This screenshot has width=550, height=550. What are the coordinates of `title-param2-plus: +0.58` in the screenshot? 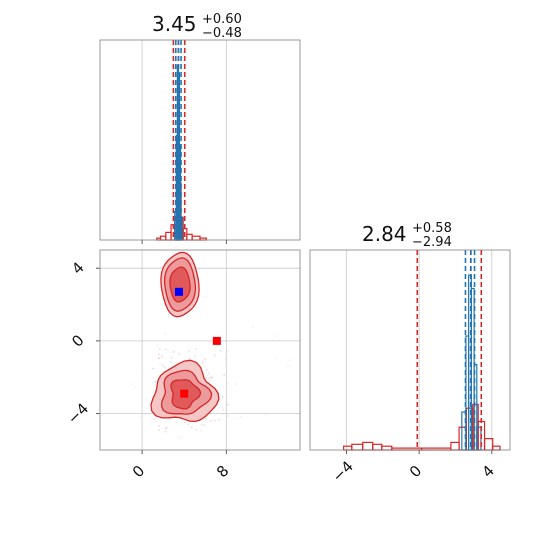 It's located at (432, 228).